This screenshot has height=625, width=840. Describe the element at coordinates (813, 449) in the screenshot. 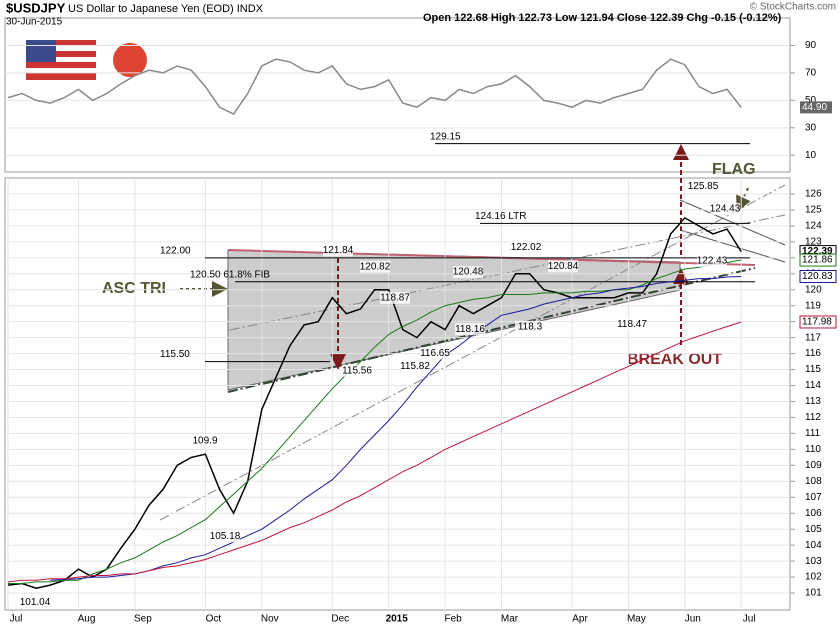

I see `y-tick-label: 110` at that location.